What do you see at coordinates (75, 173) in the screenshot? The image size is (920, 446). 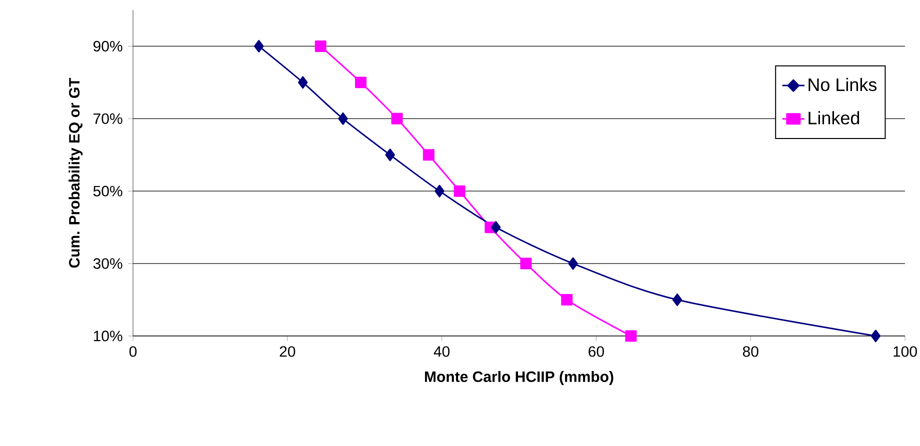 I see `y-axis-title: Cum. Probability EQ or GT` at bounding box center [75, 173].